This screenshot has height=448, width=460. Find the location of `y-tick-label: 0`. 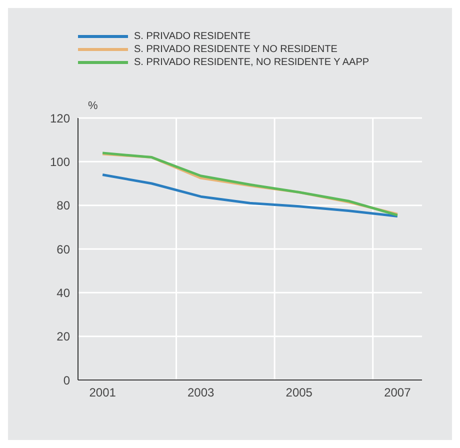

y-tick-label: 0 is located at coordinates (66, 380).